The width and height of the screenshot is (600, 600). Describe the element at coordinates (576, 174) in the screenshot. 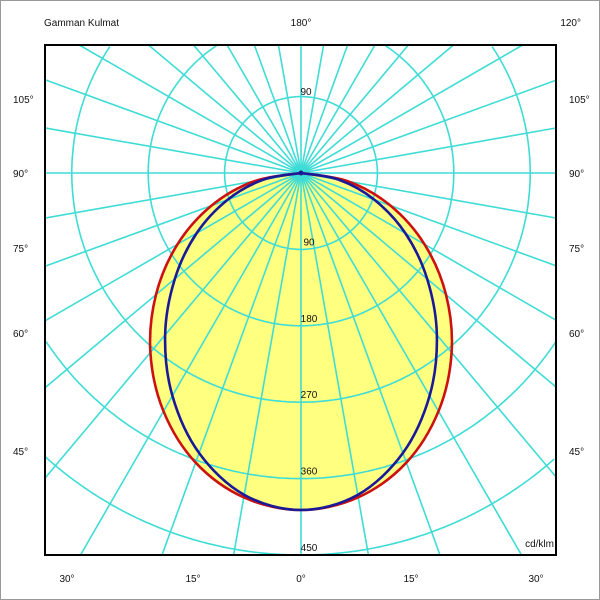

I see `right-angle-label: 90°` at that location.